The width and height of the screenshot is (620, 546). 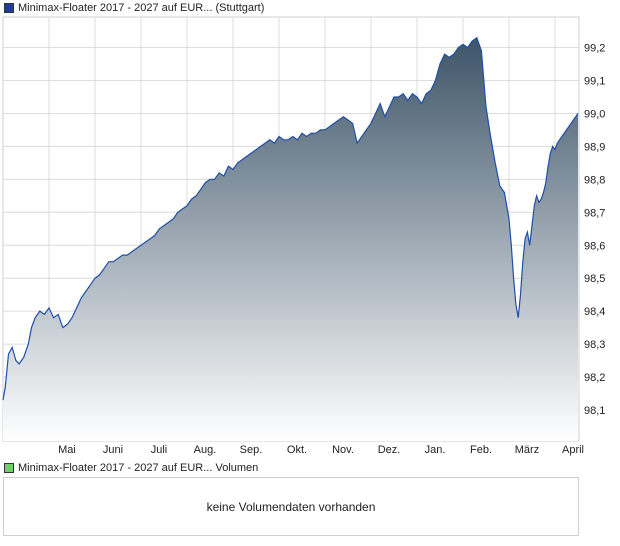 What do you see at coordinates (594, 49) in the screenshot?
I see `y-tick-label: 99,2` at bounding box center [594, 49].